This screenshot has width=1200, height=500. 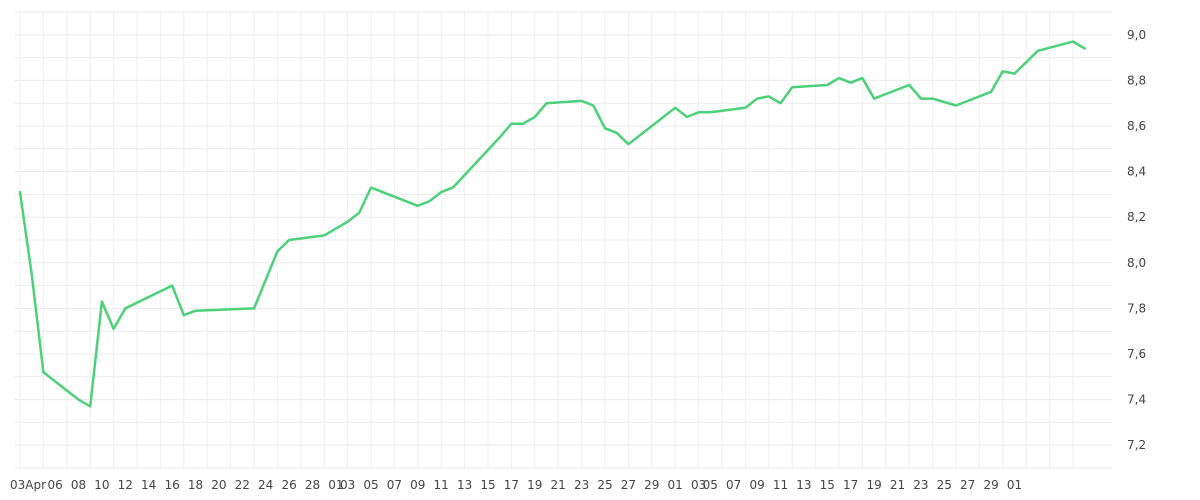 I want to click on y-tick-label: 8,8, so click(x=1136, y=80).